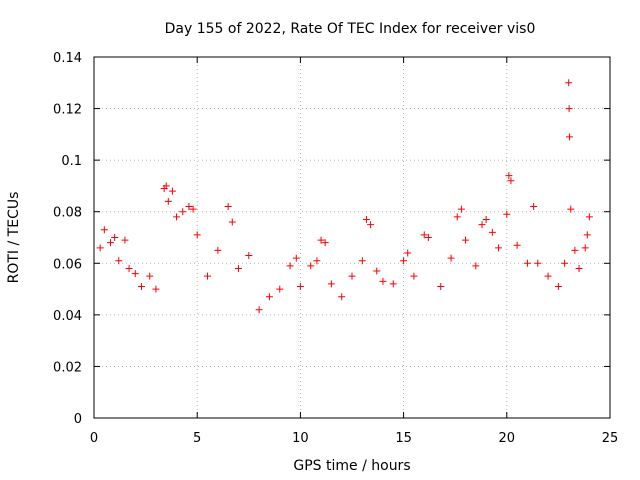 The height and width of the screenshot is (480, 640). I want to click on x-tick-label: 0, so click(94, 438).